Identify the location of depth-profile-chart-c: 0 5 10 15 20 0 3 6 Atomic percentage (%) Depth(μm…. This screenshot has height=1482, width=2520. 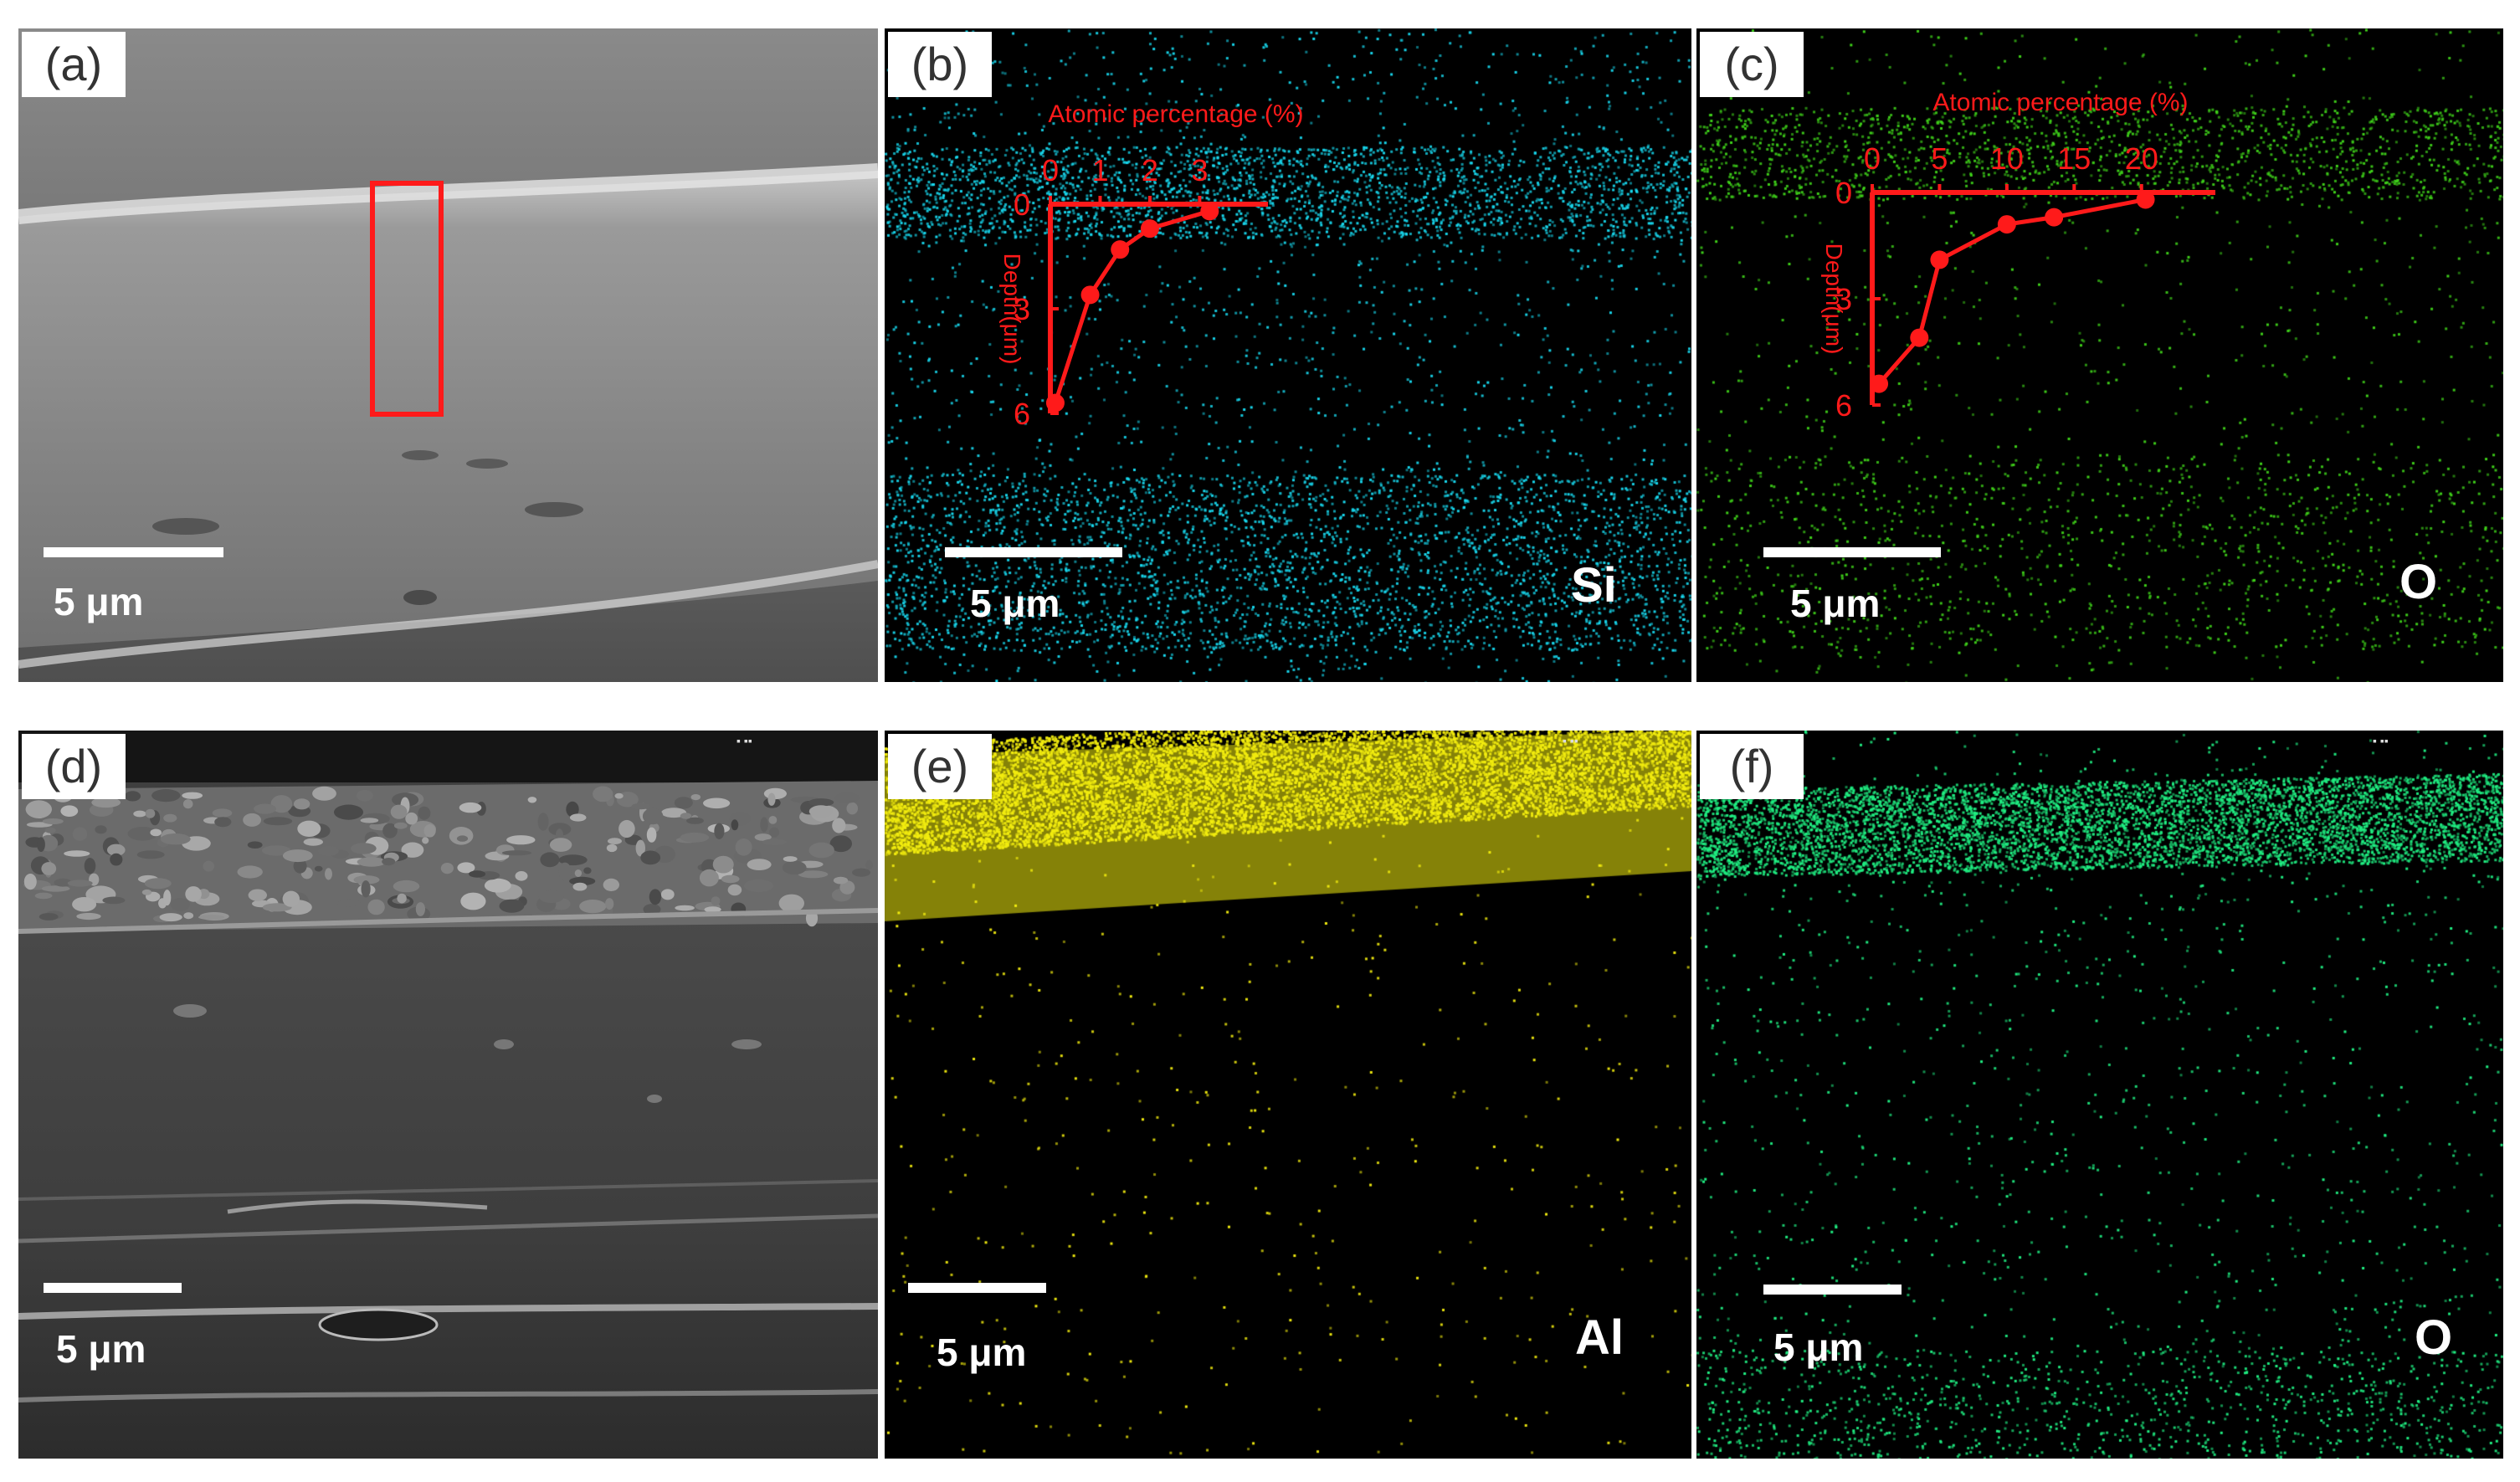
(2018, 256).